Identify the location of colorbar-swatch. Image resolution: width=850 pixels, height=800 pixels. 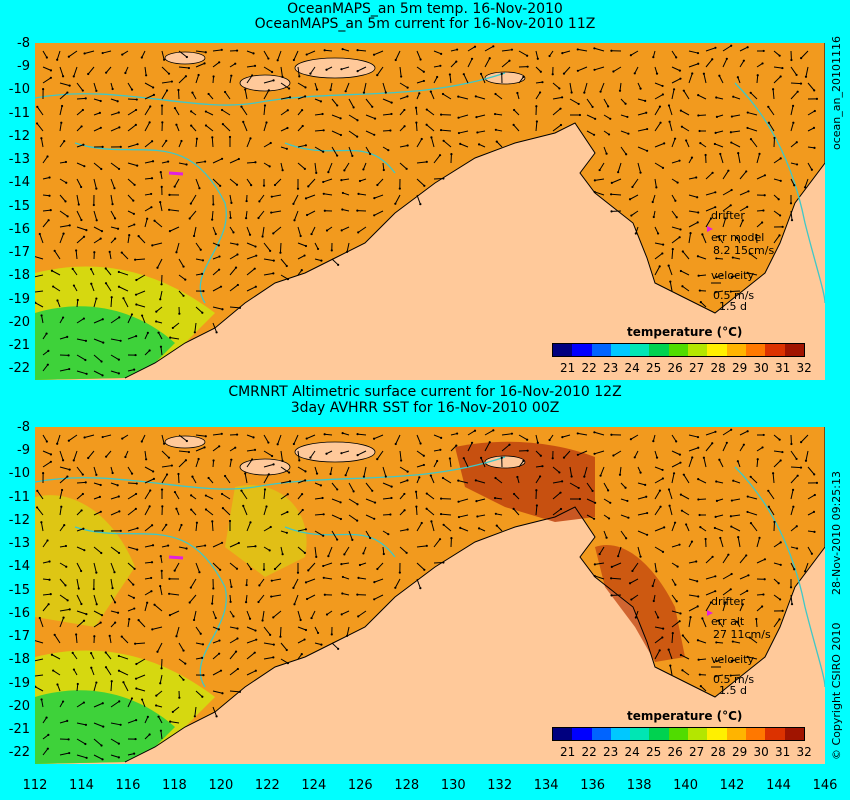
(678, 734).